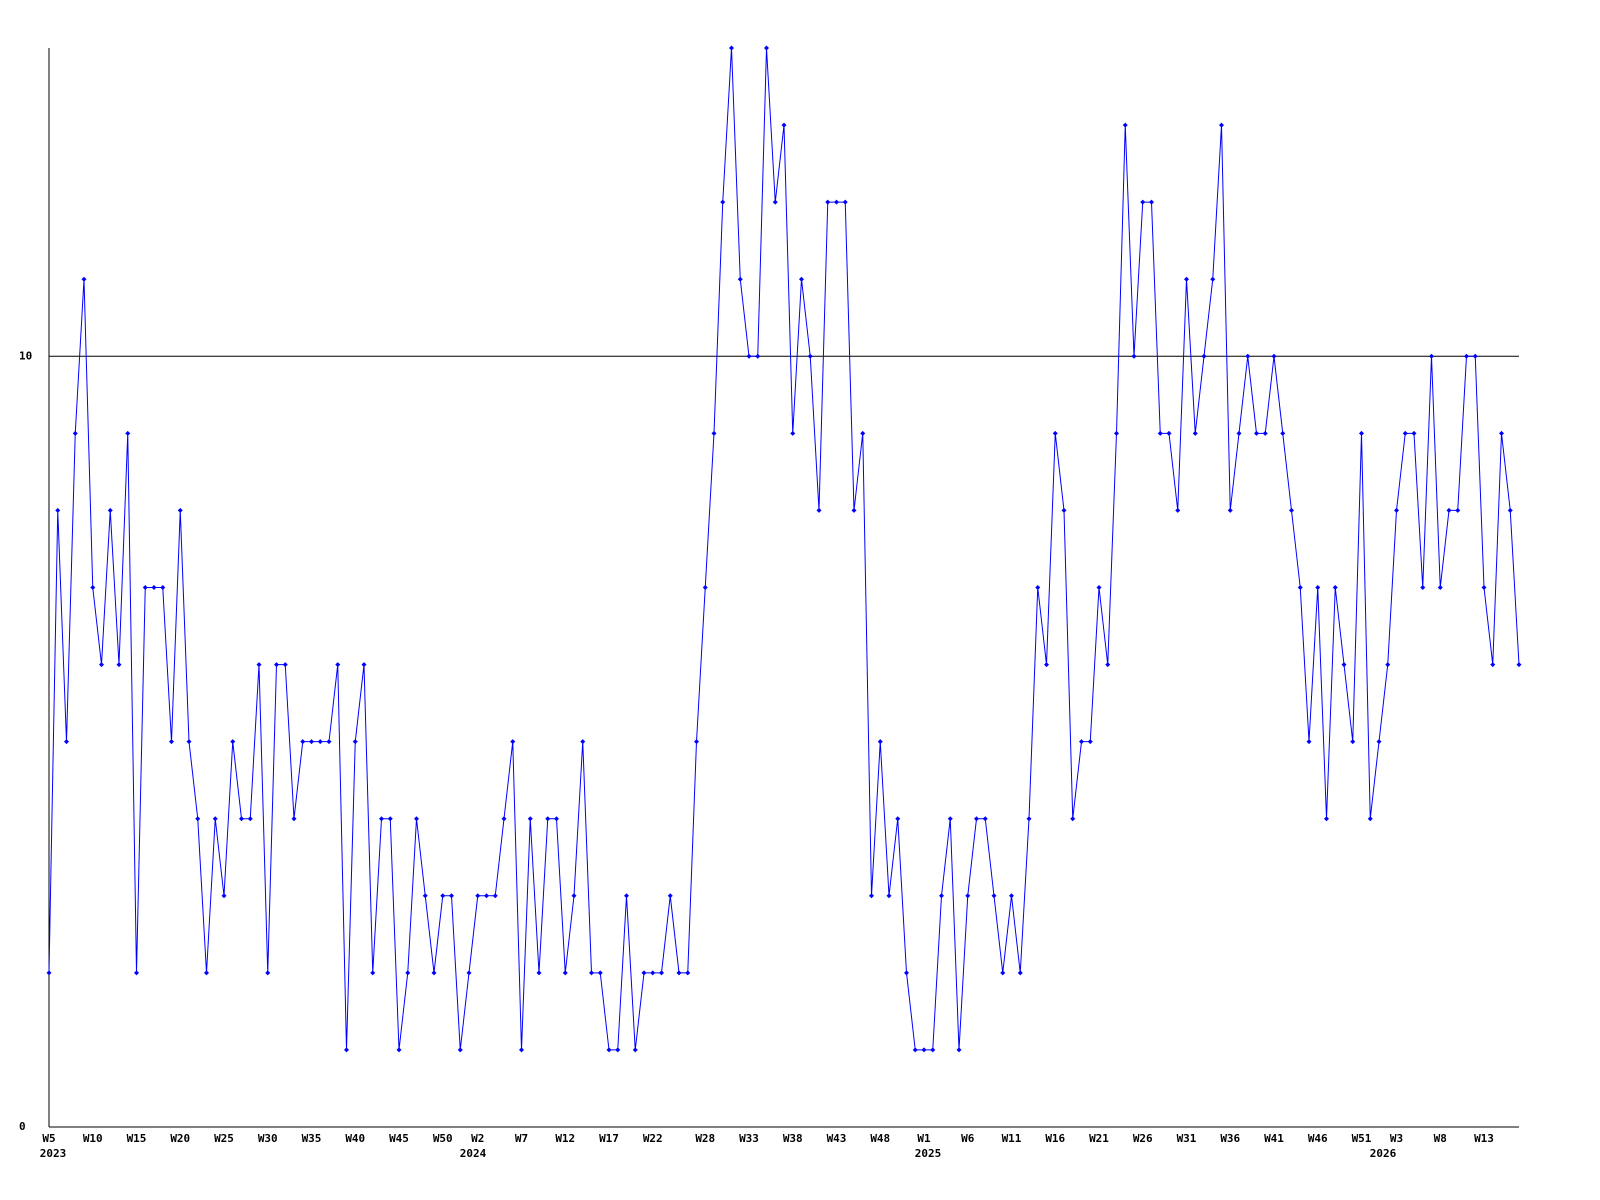  What do you see at coordinates (521, 1138) in the screenshot?
I see `x-tick-label: W7` at bounding box center [521, 1138].